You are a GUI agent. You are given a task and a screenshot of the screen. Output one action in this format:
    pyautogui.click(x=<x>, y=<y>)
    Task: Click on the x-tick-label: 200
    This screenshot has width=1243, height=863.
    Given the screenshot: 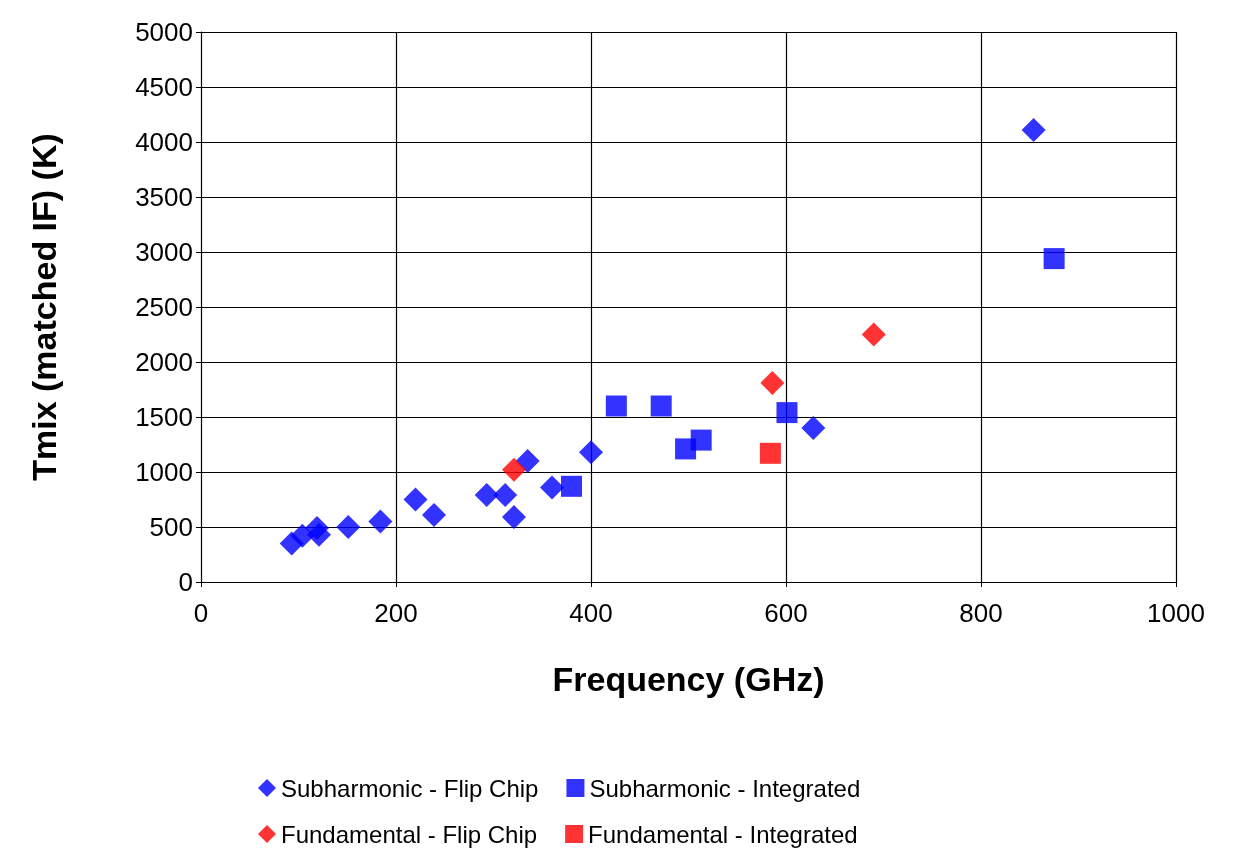 What is the action you would take?
    pyautogui.click(x=396, y=613)
    